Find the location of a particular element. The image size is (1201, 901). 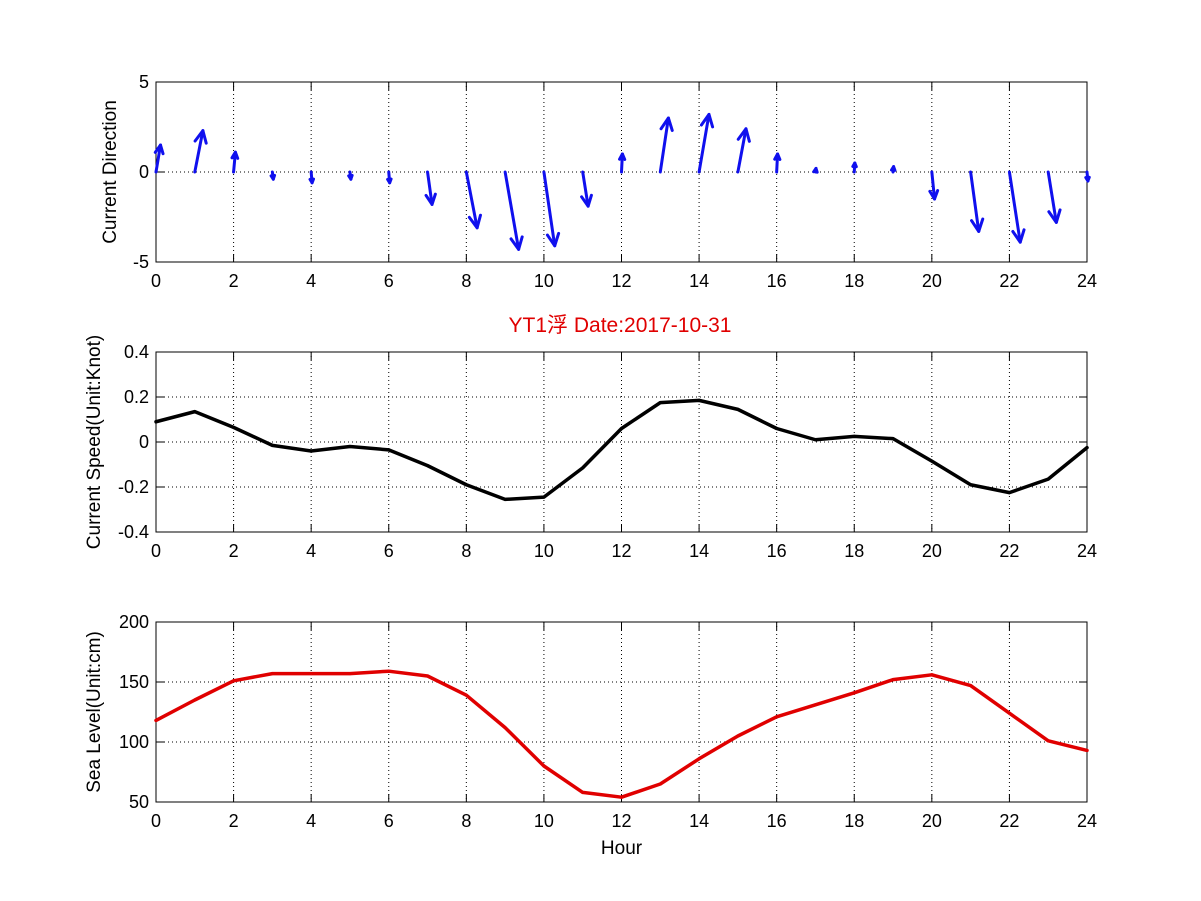

y-tick-label: 150 is located at coordinates (134, 682).